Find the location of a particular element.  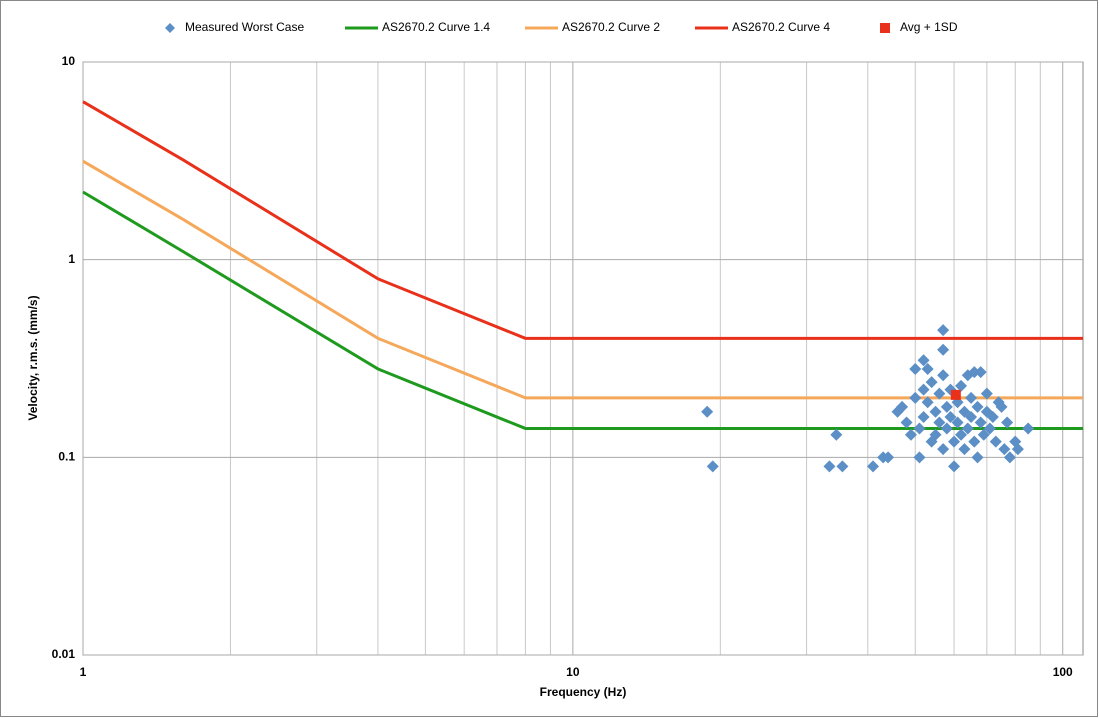

y-tick-label: 0.01 is located at coordinates (64, 654).